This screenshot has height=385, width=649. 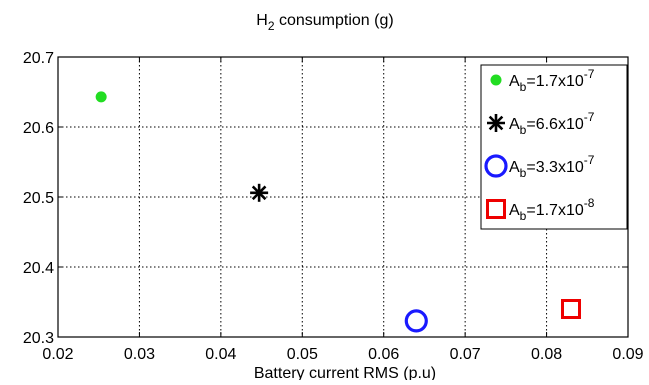 What do you see at coordinates (552, 166) in the screenshot?
I see `legend-label: Ab=3.3x10-7` at bounding box center [552, 166].